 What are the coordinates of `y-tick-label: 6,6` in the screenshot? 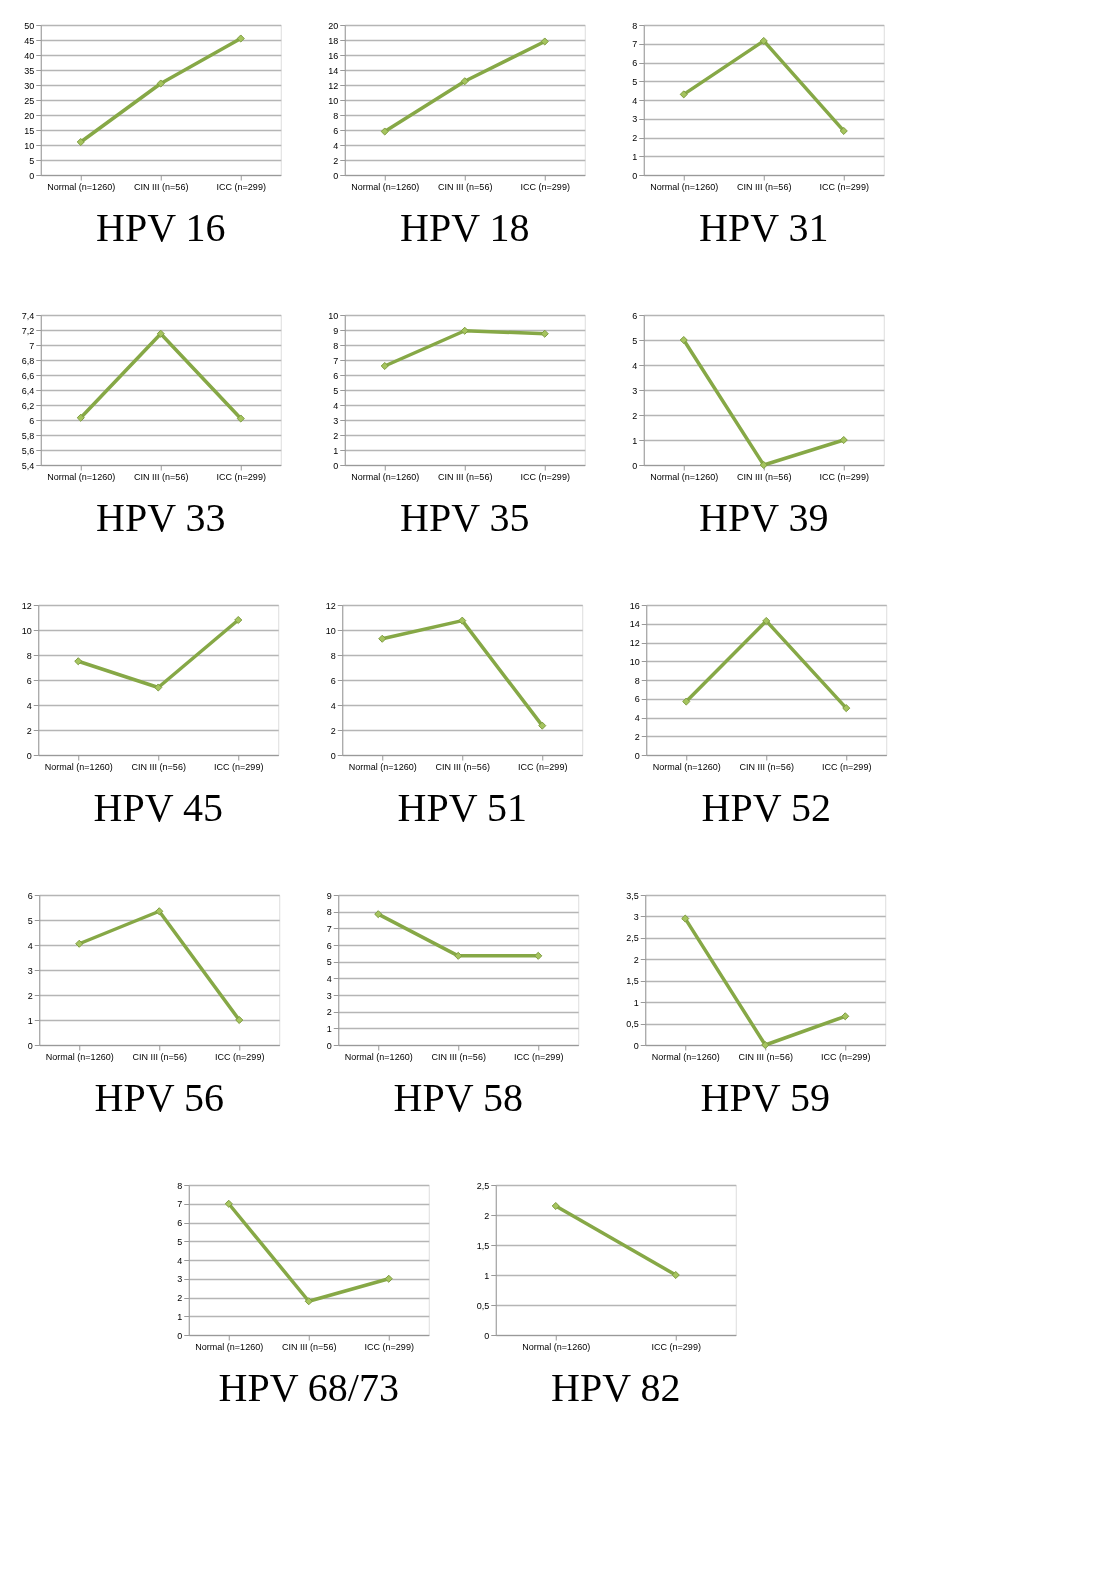 It's located at (28, 375).